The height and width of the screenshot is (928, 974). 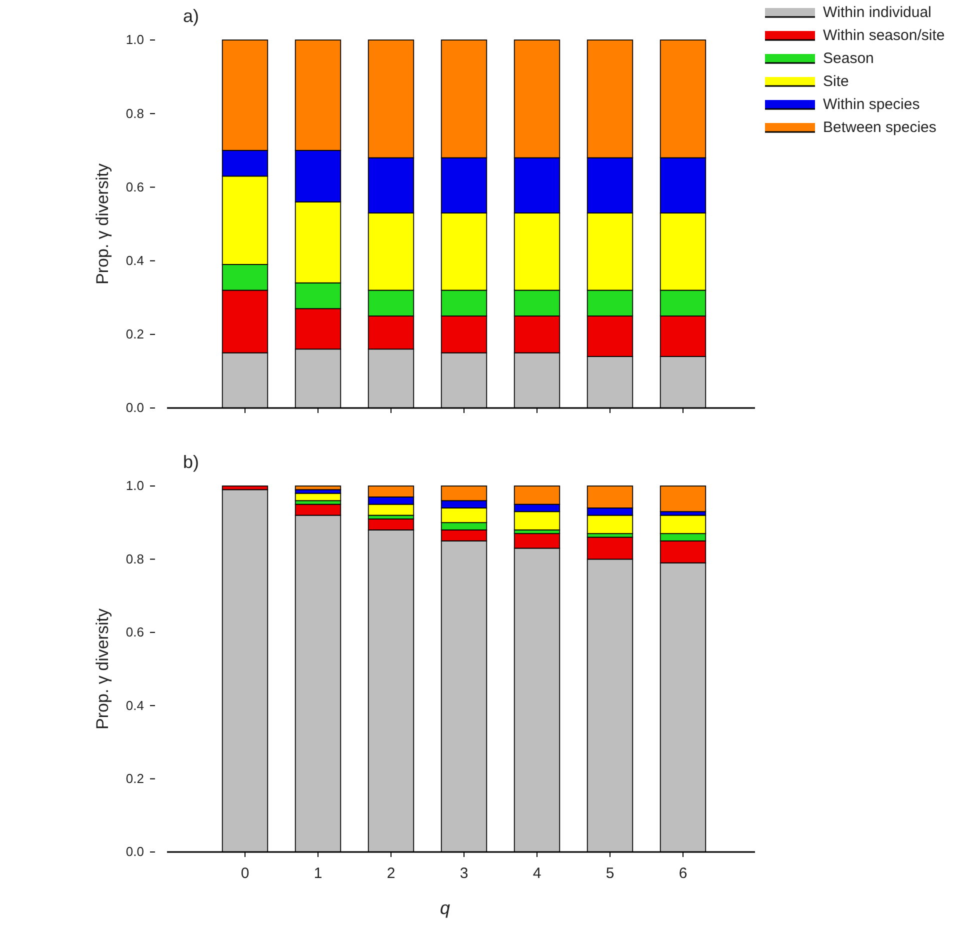 What do you see at coordinates (191, 462) in the screenshot?
I see `chart-title: b)` at bounding box center [191, 462].